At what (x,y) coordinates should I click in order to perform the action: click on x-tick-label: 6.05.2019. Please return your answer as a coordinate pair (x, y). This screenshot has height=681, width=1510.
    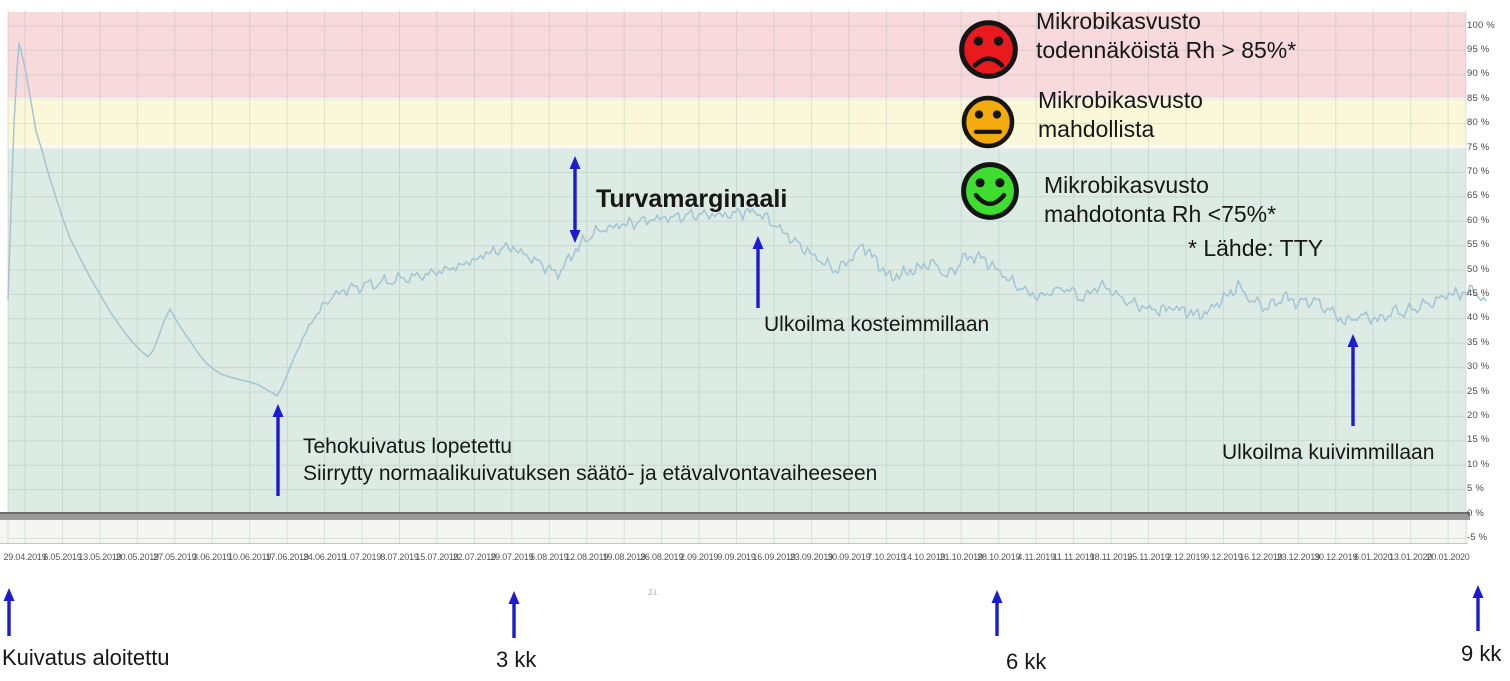
    Looking at the image, I should click on (62, 557).